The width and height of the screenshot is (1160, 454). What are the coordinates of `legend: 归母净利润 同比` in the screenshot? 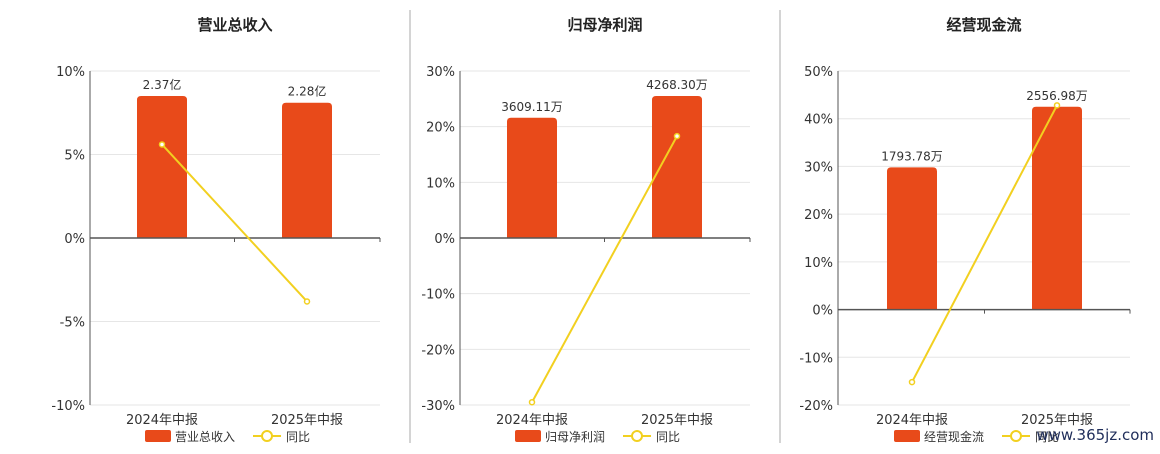 It's located at (597, 437).